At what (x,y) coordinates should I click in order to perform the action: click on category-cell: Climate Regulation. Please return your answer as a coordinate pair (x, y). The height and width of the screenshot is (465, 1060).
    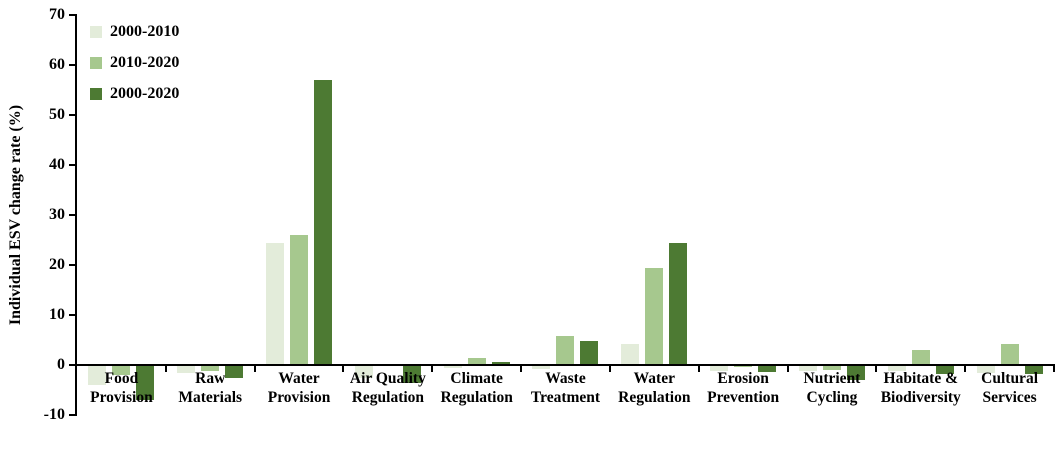
    Looking at the image, I should click on (476, 215).